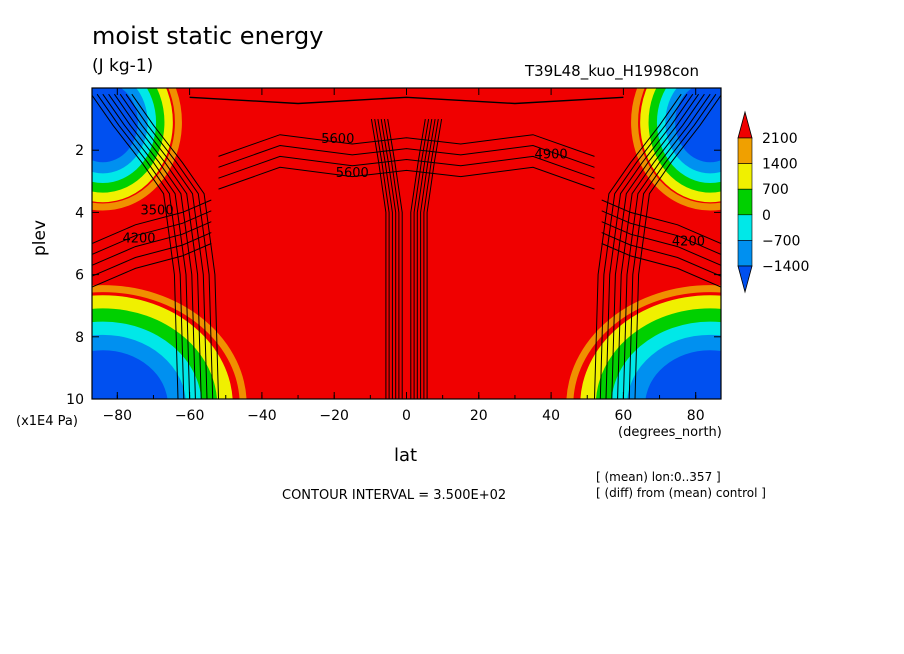 The height and width of the screenshot is (654, 904). What do you see at coordinates (745, 124) in the screenshot?
I see `colorbar-extend-top` at bounding box center [745, 124].